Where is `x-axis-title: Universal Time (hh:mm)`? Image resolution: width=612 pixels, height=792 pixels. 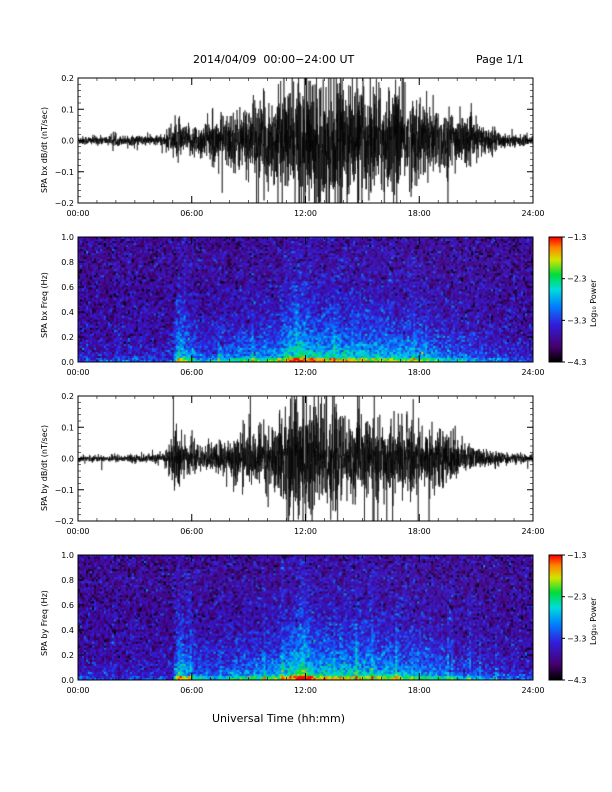
x-axis-title: Universal Time (hh:mm) is located at coordinates (278, 718).